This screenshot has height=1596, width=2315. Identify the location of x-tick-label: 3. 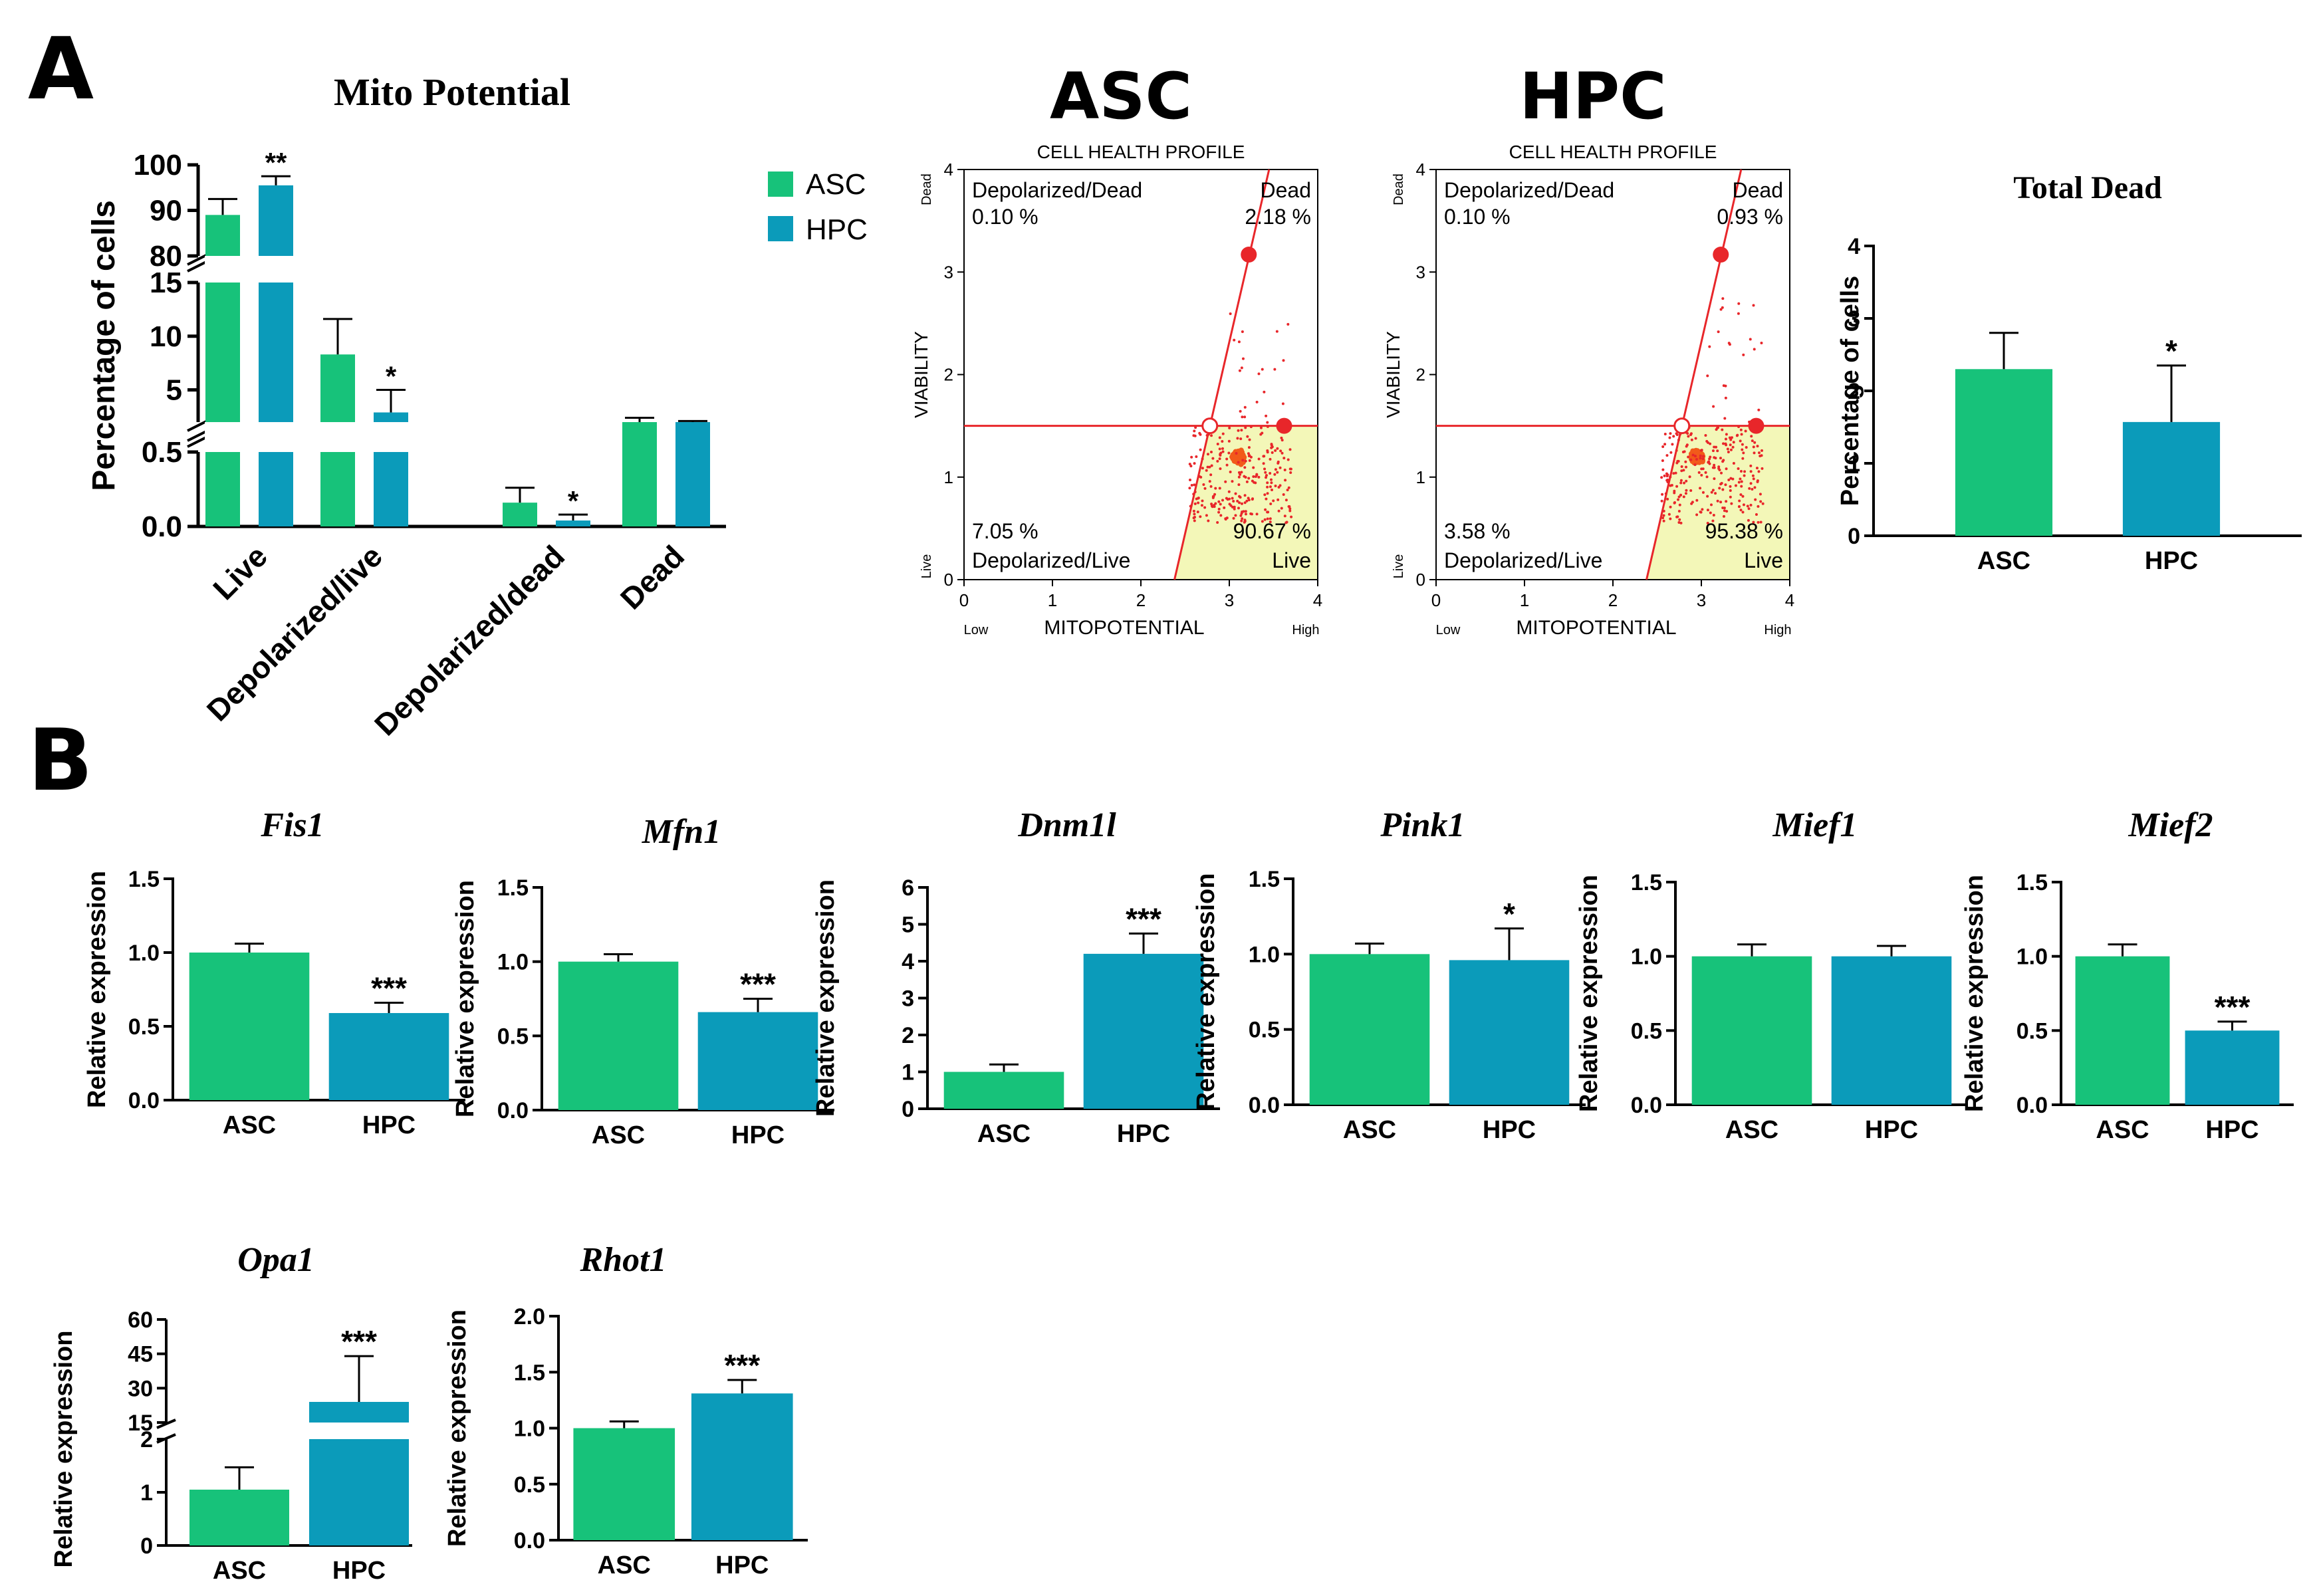
(1229, 600).